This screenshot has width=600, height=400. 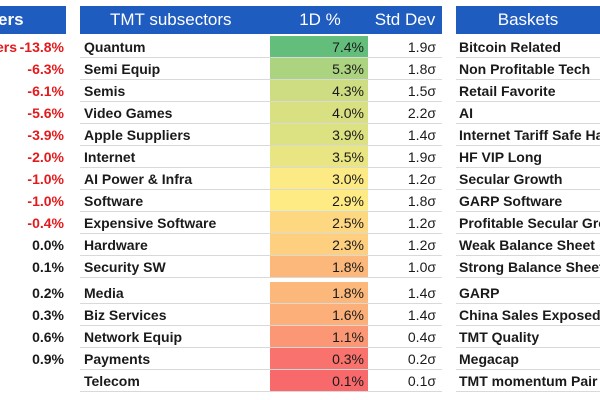 What do you see at coordinates (48, 293) in the screenshot?
I see `left-row-value: 0.2%` at bounding box center [48, 293].